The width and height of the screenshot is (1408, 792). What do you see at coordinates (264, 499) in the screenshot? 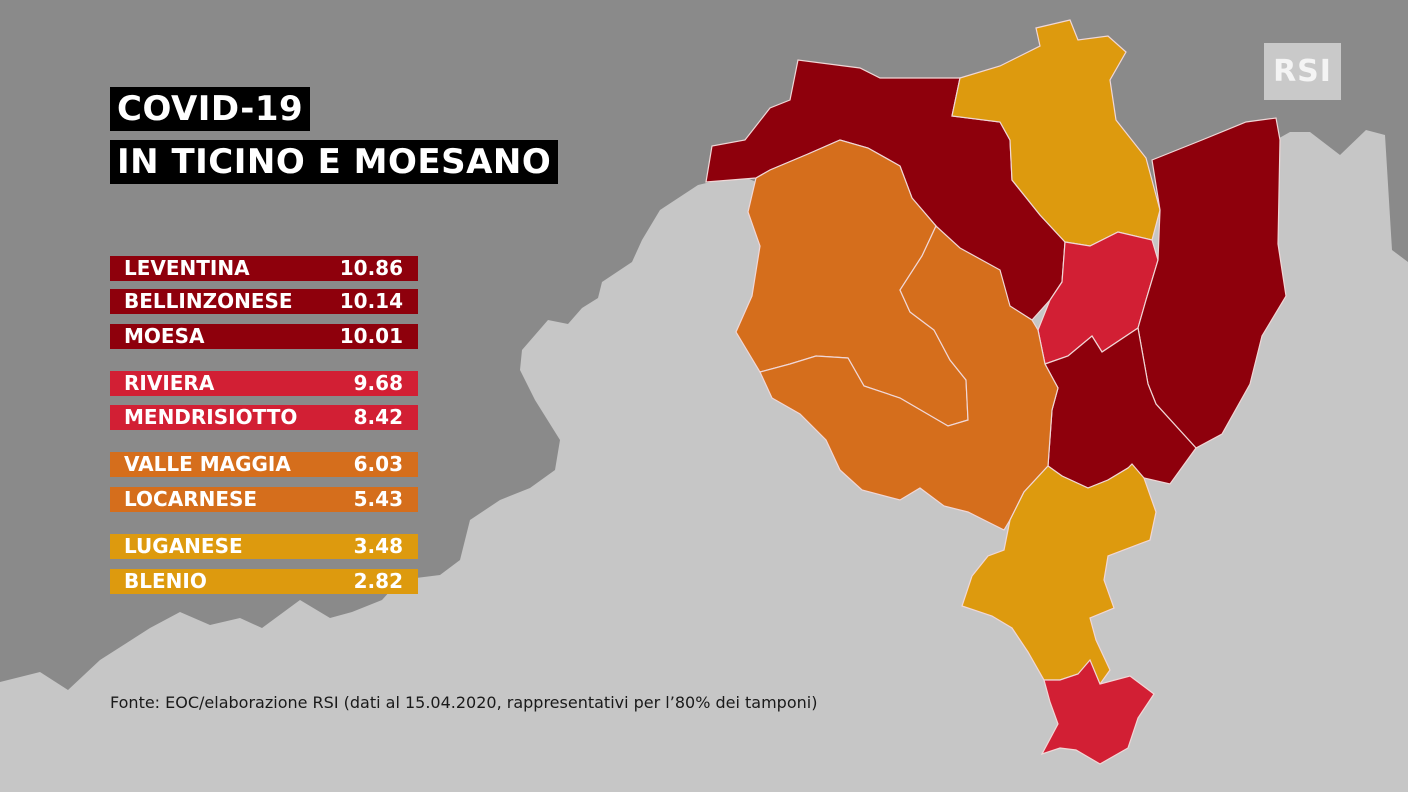
I see `legend-row-locarnese: LOCARNESE 5.43` at bounding box center [264, 499].